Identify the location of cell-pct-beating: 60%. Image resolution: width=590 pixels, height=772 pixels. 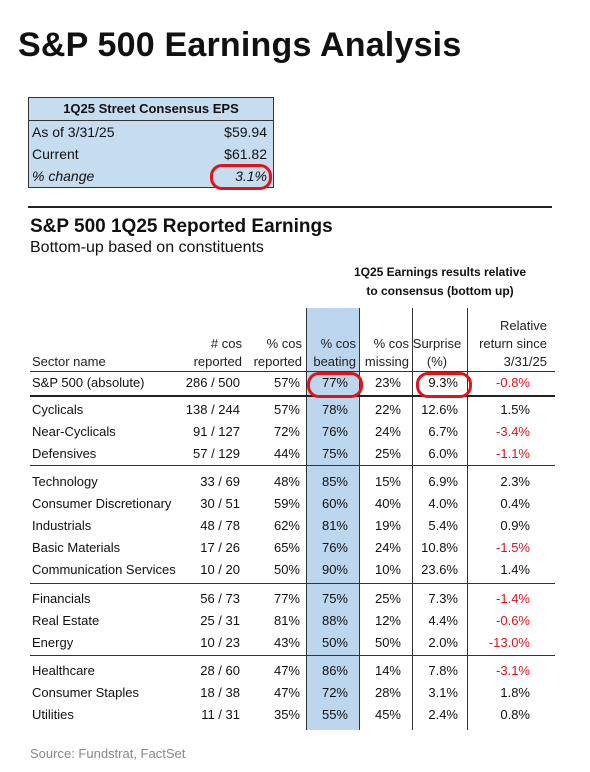
(334, 503).